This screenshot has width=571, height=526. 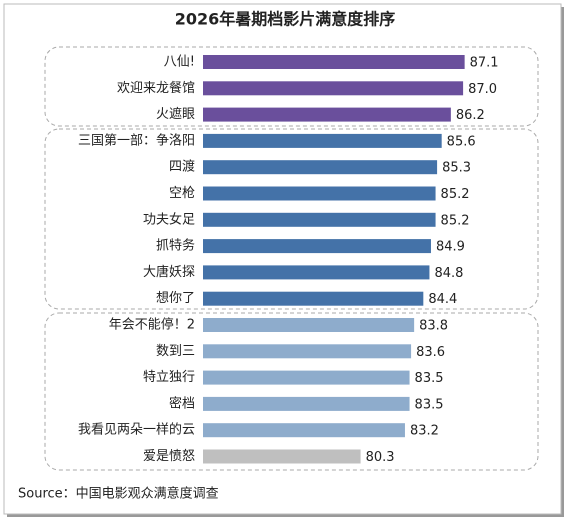 I want to click on category-label: 四渡, so click(x=182, y=167).